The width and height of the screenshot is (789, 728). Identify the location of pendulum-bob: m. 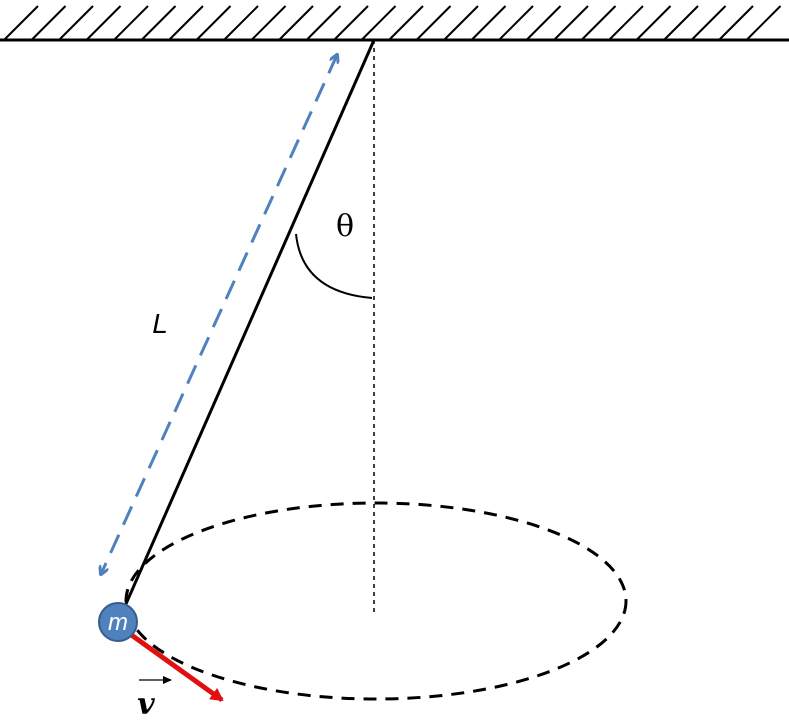
(118, 622).